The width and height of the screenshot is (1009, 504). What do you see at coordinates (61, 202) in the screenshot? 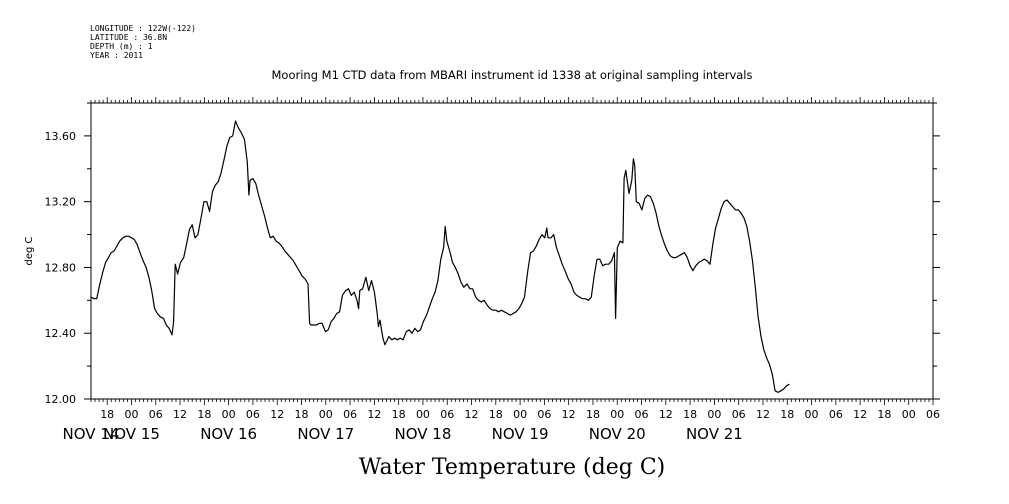
I see `y-tick-label: 13.20` at bounding box center [61, 202].